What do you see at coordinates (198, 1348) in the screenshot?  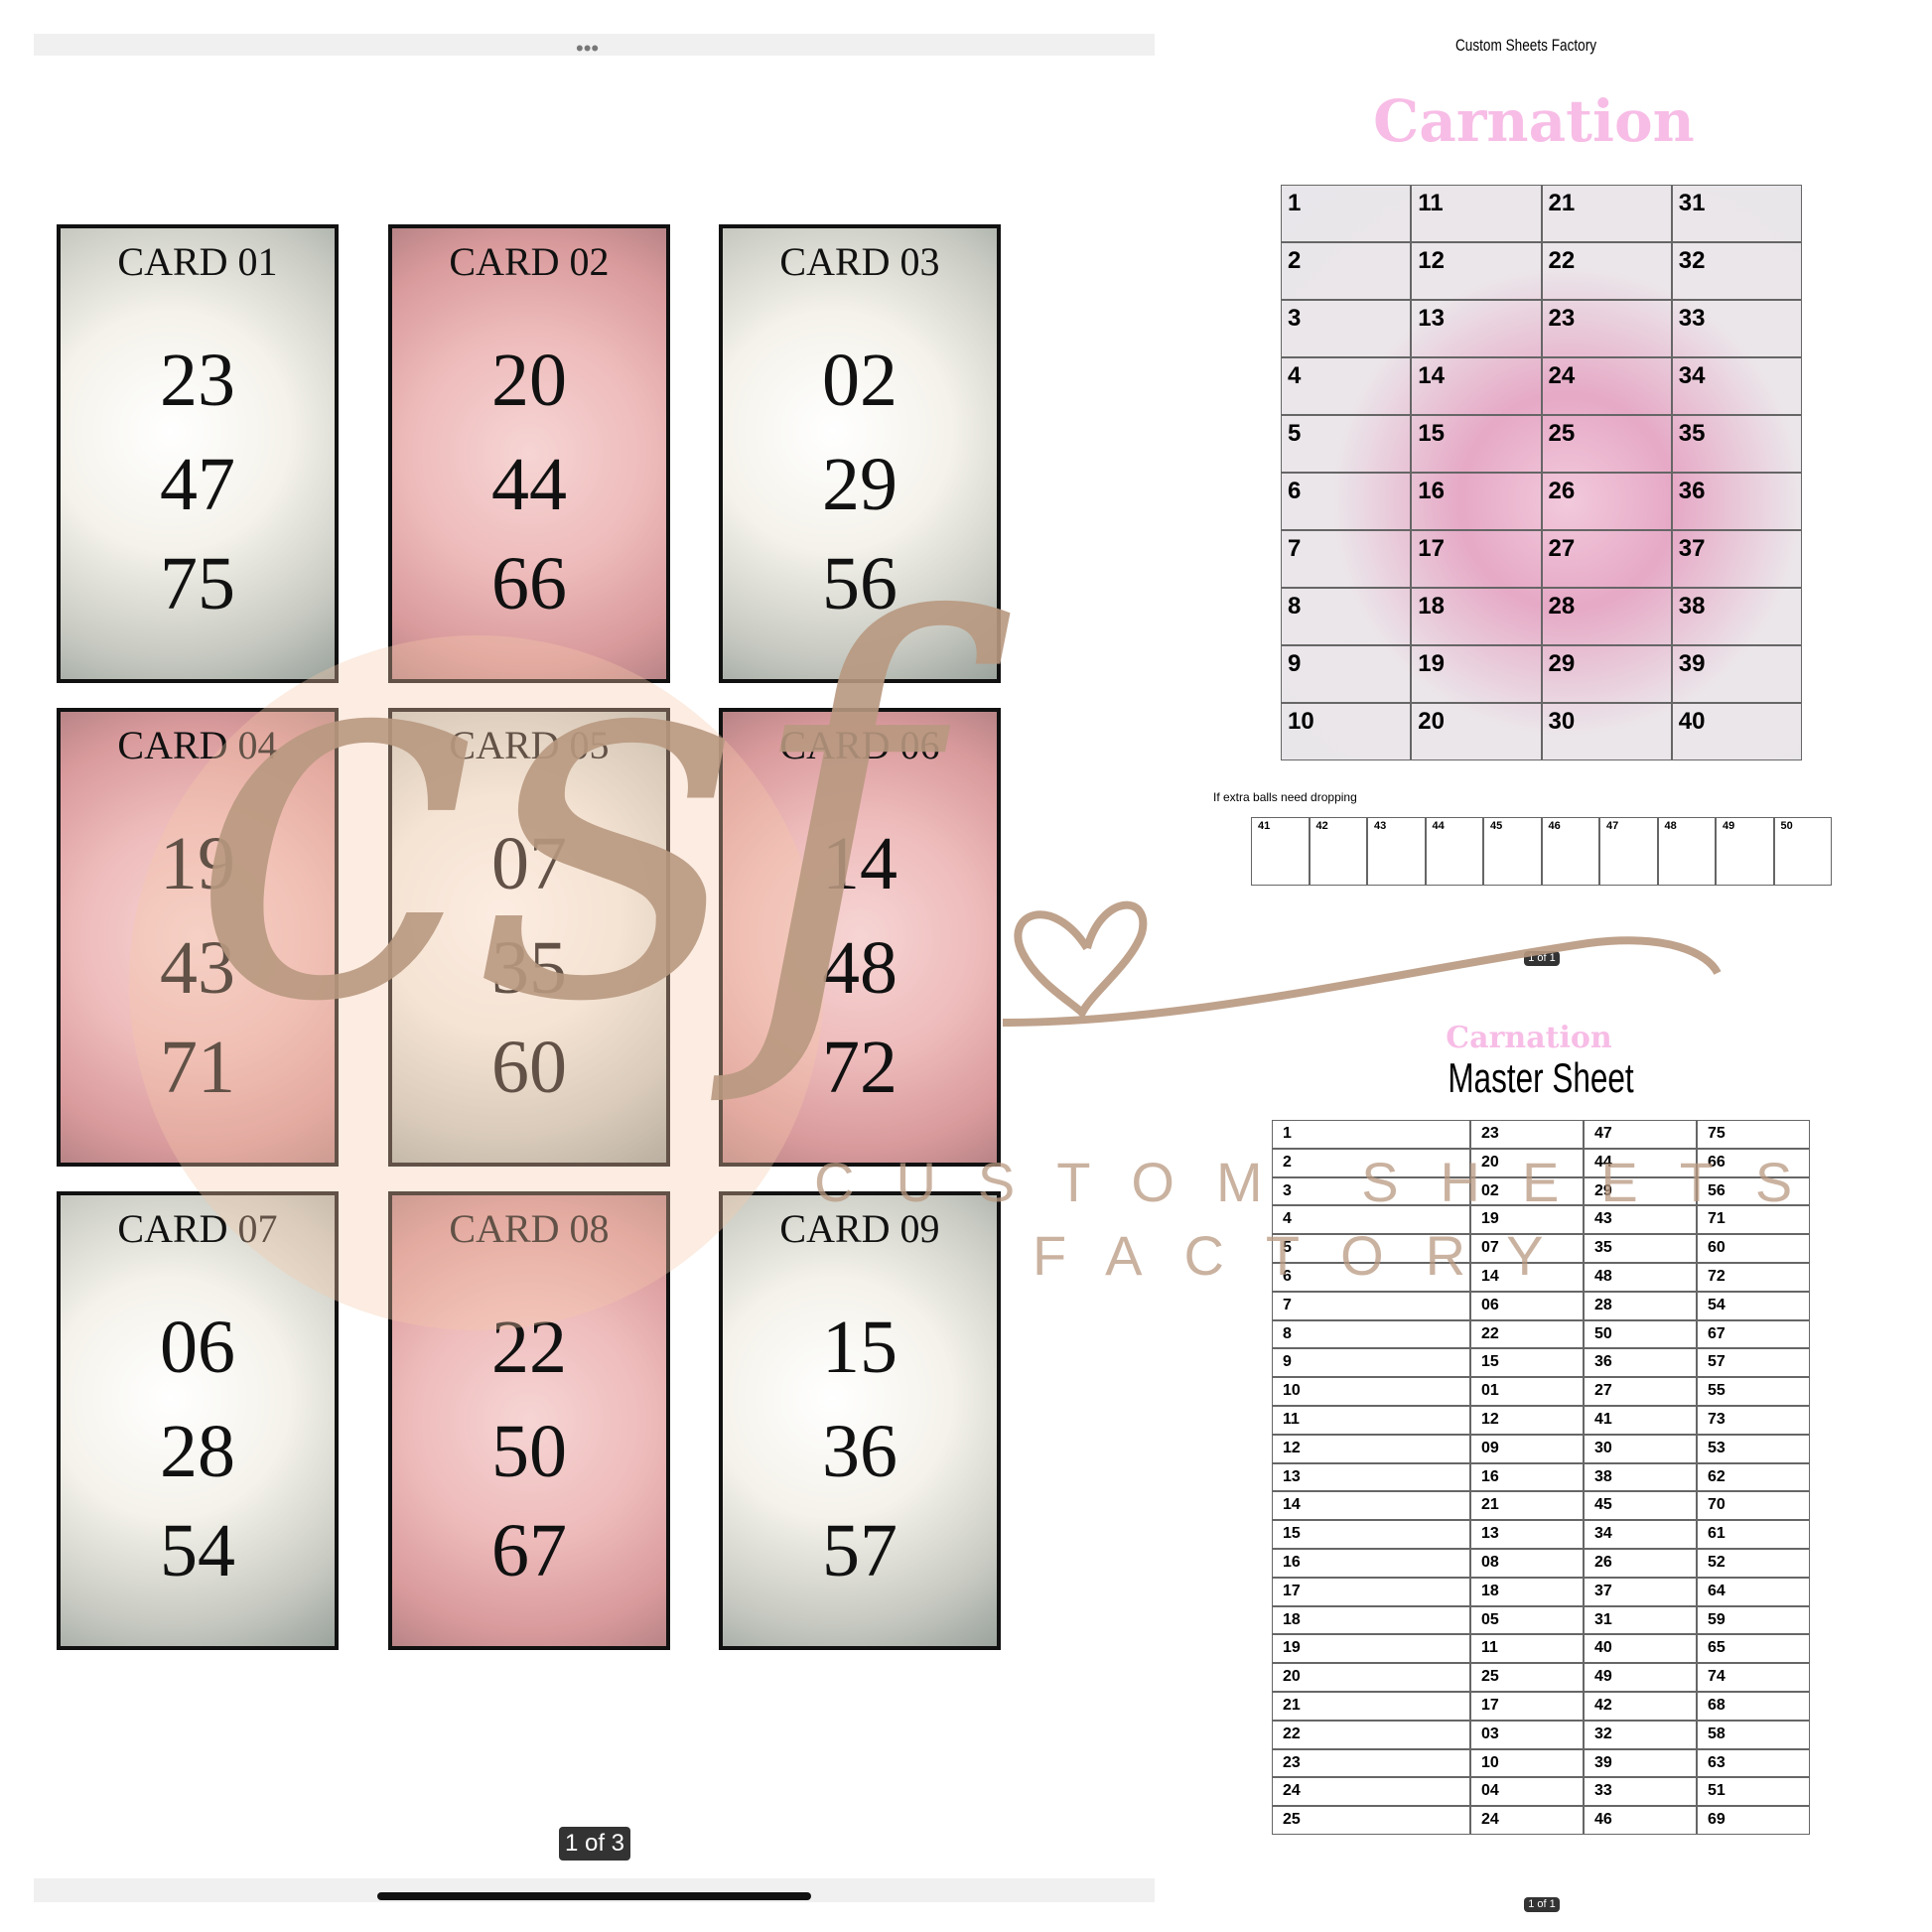 I see `card-number: 06` at bounding box center [198, 1348].